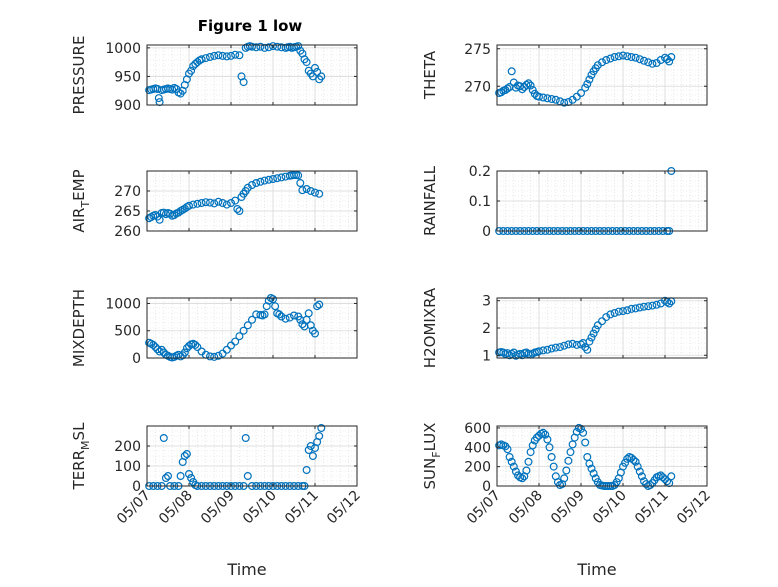 The image size is (778, 587). I want to click on y-tick-label: 400, so click(477, 448).